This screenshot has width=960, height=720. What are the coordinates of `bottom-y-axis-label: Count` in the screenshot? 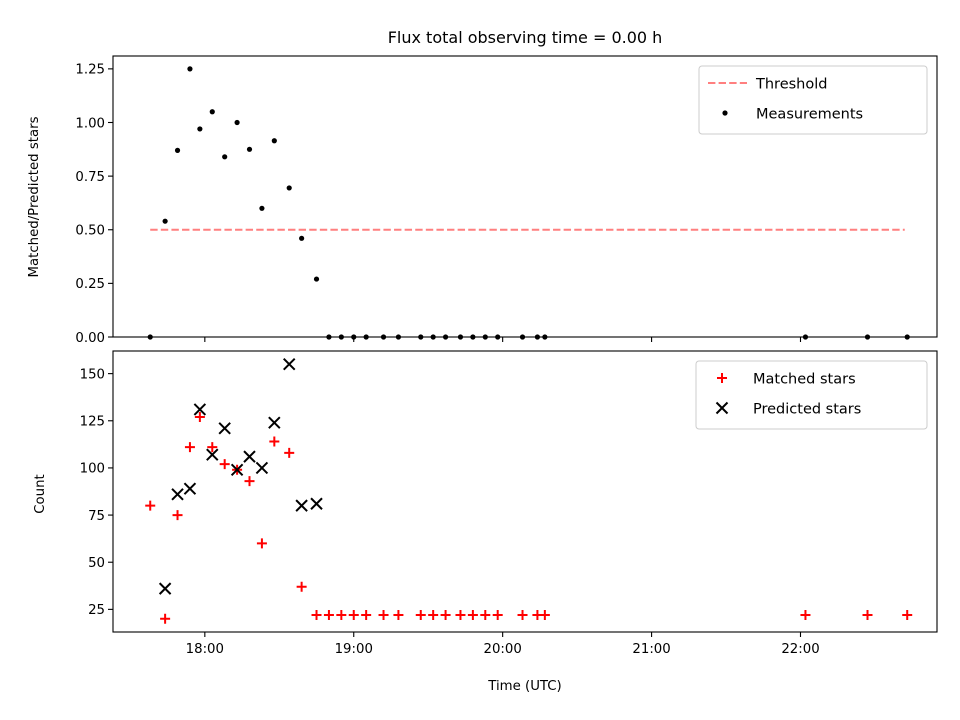 It's located at (40, 494).